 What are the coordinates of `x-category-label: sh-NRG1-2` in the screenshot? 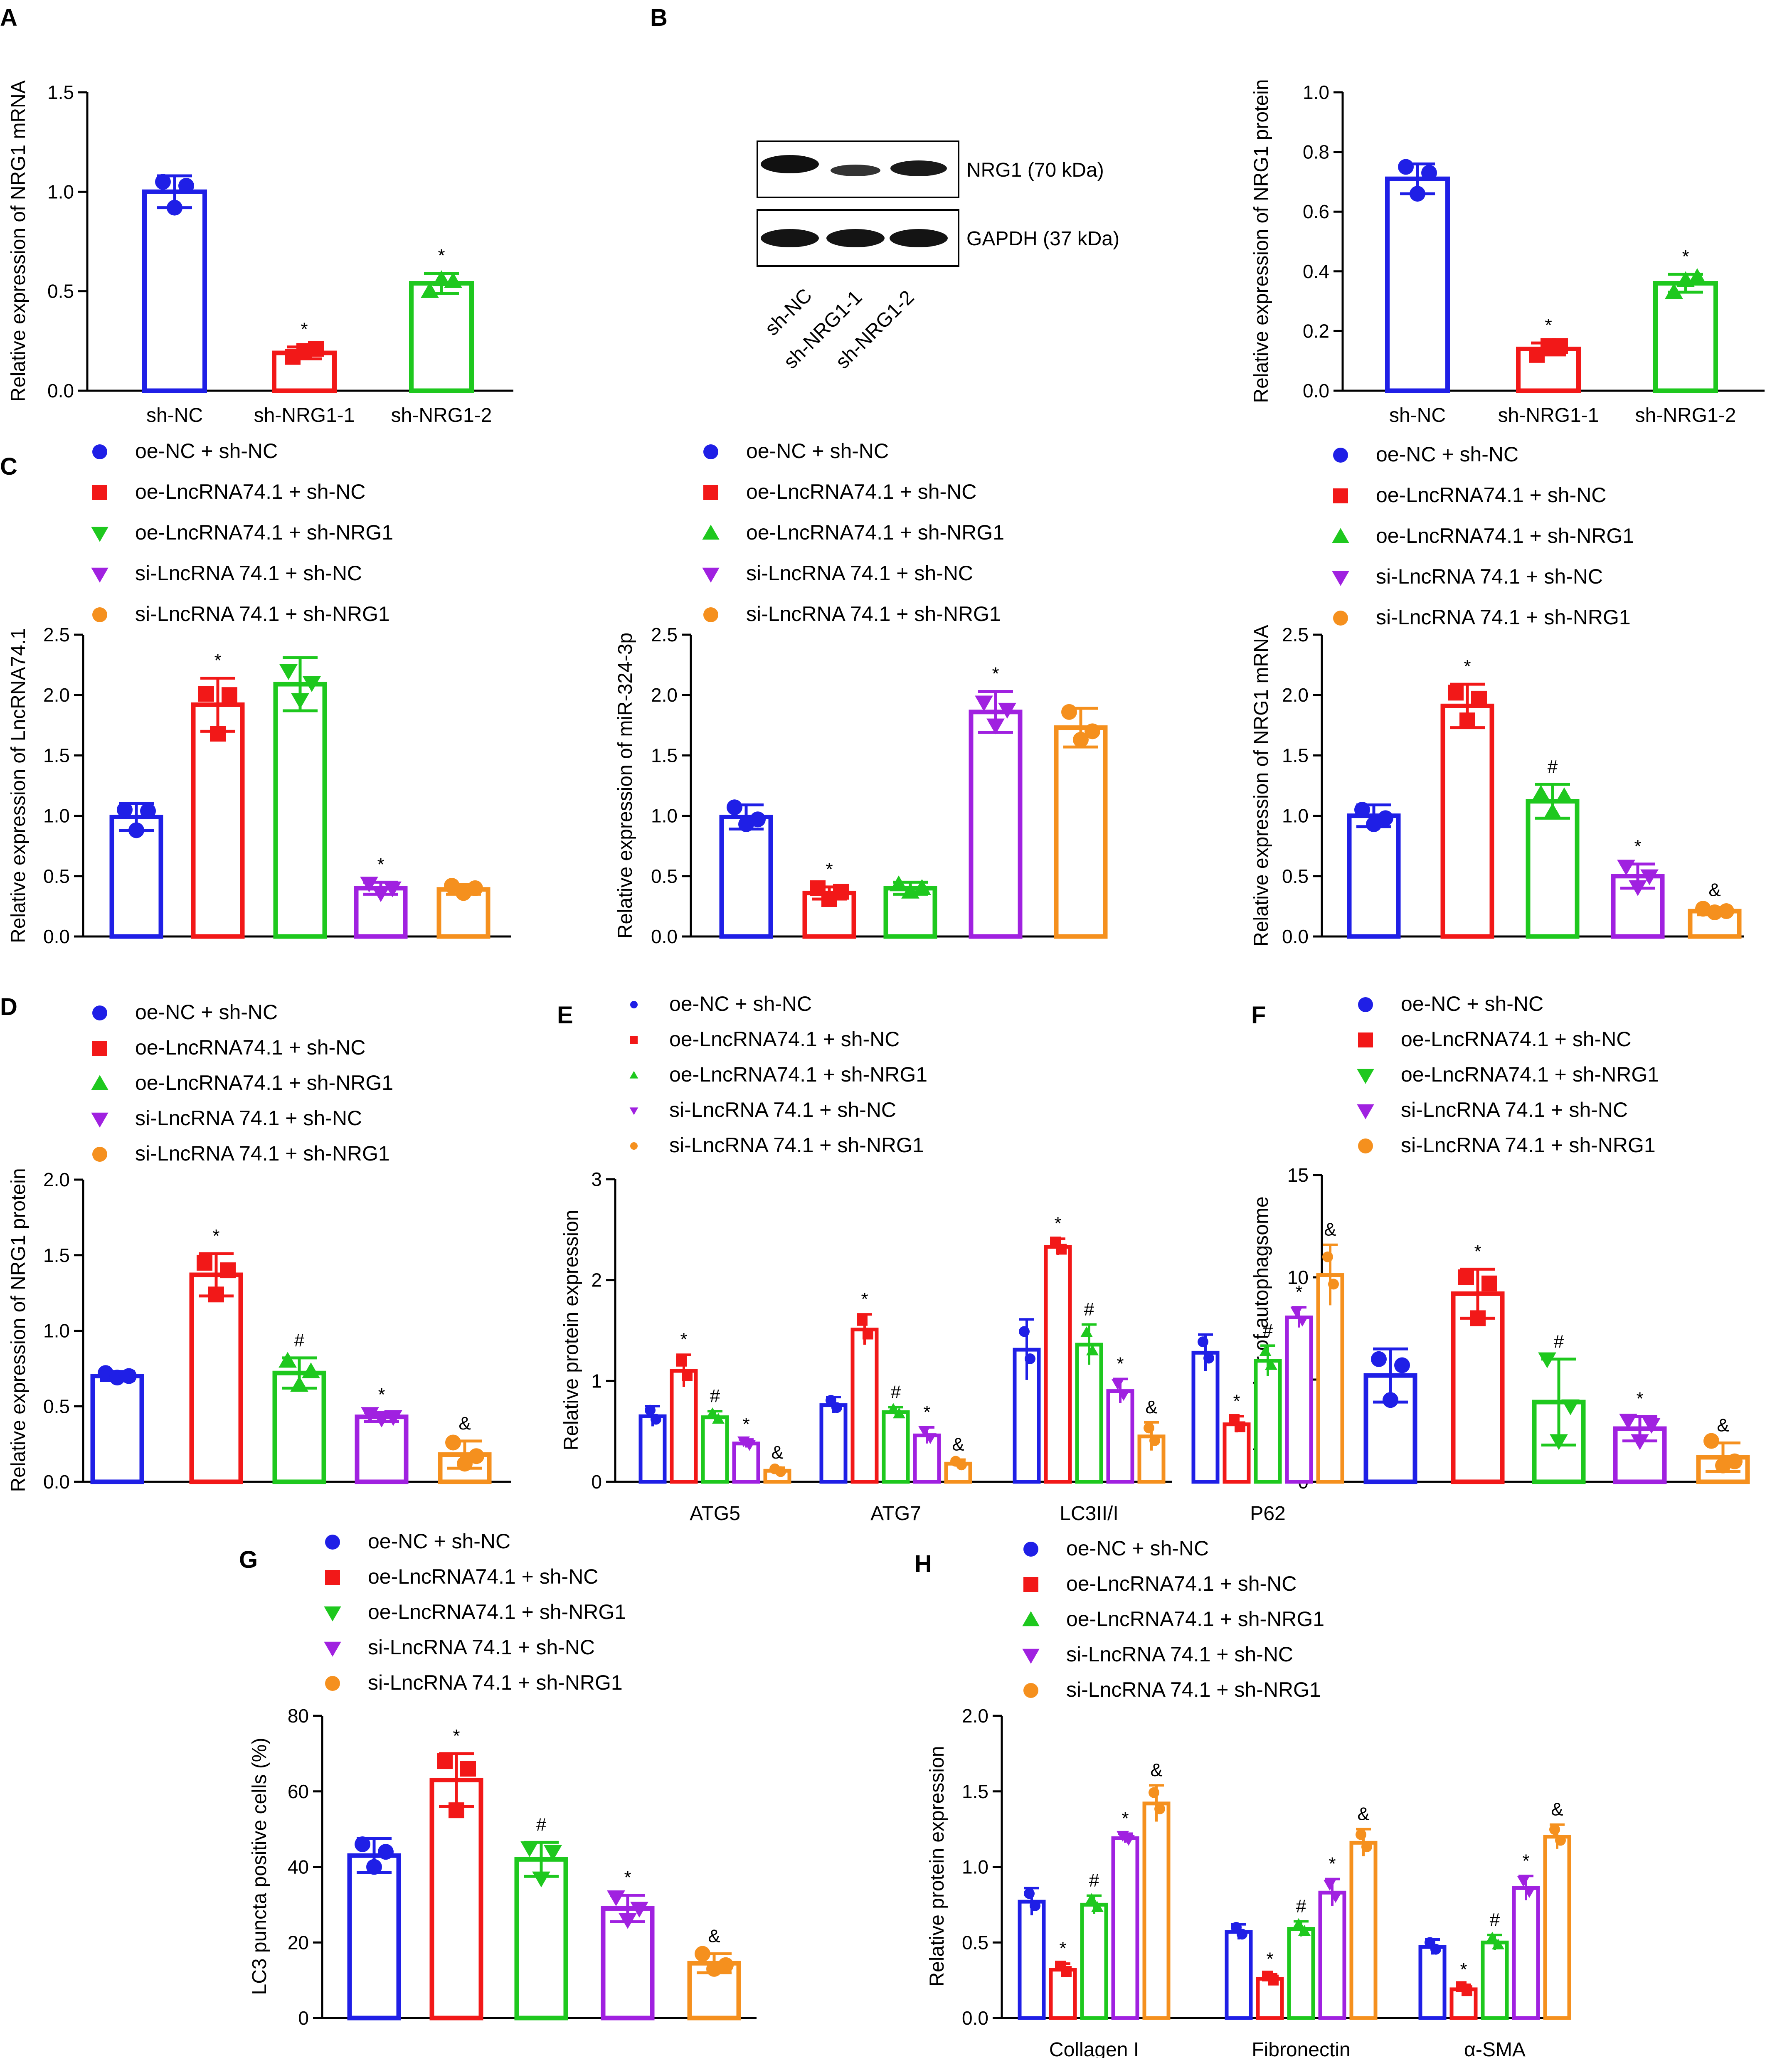 It's located at (441, 415).